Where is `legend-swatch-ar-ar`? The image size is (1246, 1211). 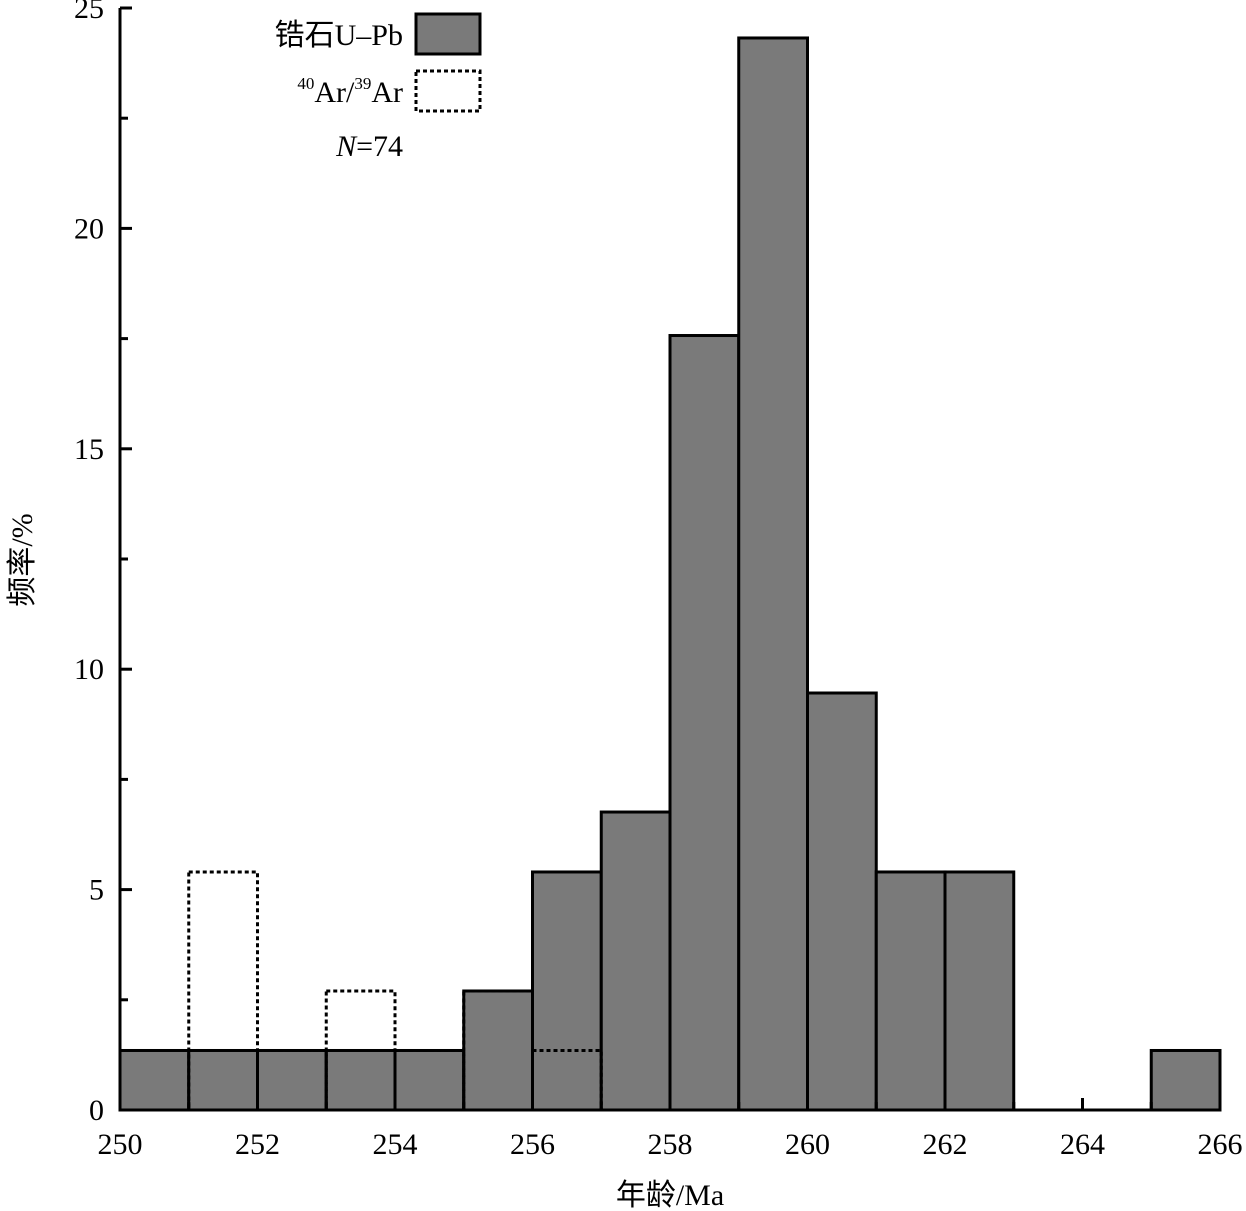
legend-swatch-ar-ar is located at coordinates (448, 91).